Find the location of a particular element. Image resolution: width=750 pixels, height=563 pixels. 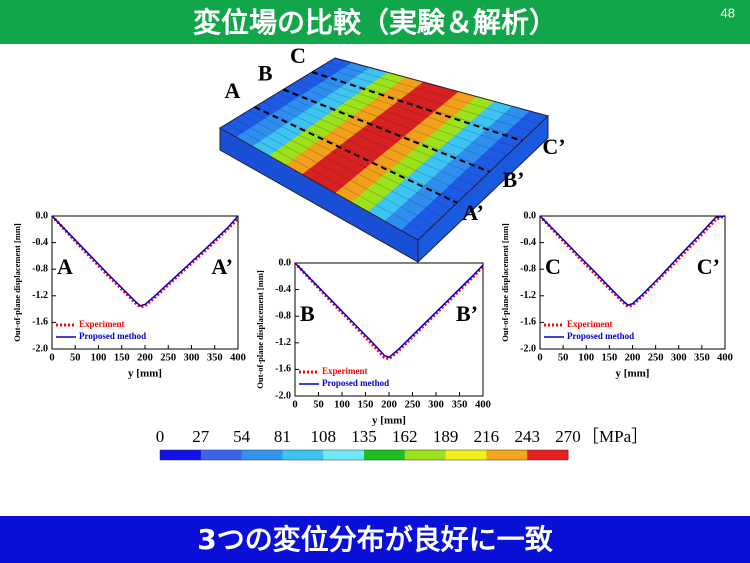

section-annotation: B is located at coordinates (307, 313).